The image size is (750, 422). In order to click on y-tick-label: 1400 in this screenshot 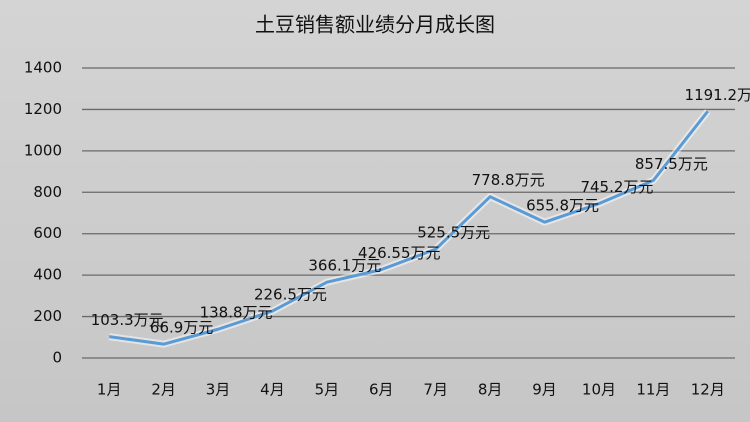, I will do `click(43, 68)`.